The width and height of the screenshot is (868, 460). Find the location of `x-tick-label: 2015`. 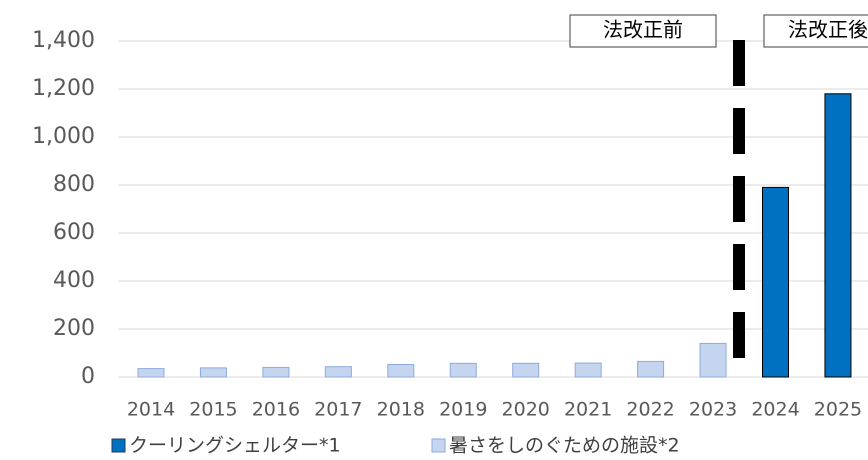

x-tick-label: 2015 is located at coordinates (213, 410).